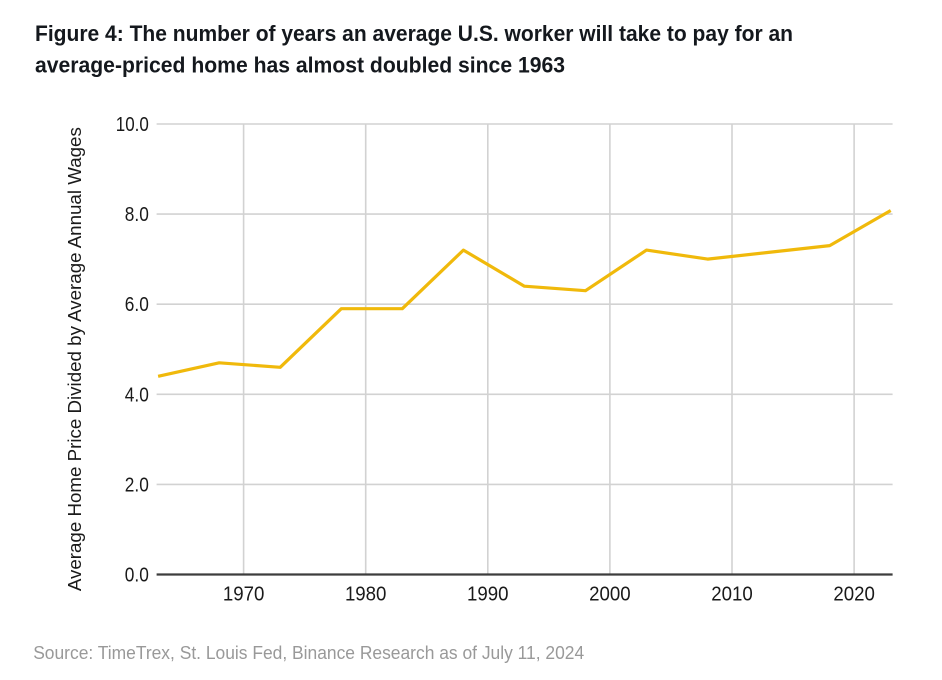 The height and width of the screenshot is (680, 942). What do you see at coordinates (244, 595) in the screenshot?
I see `svg-text: 1970` at bounding box center [244, 595].